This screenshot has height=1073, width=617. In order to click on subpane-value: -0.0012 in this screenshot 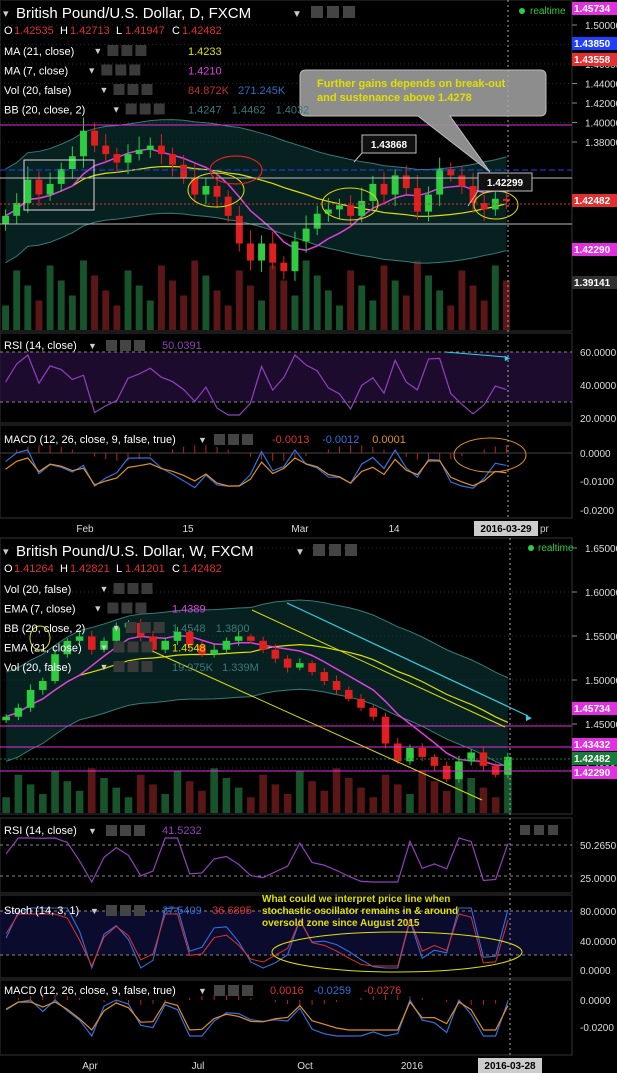, I will do `click(340, 440)`.